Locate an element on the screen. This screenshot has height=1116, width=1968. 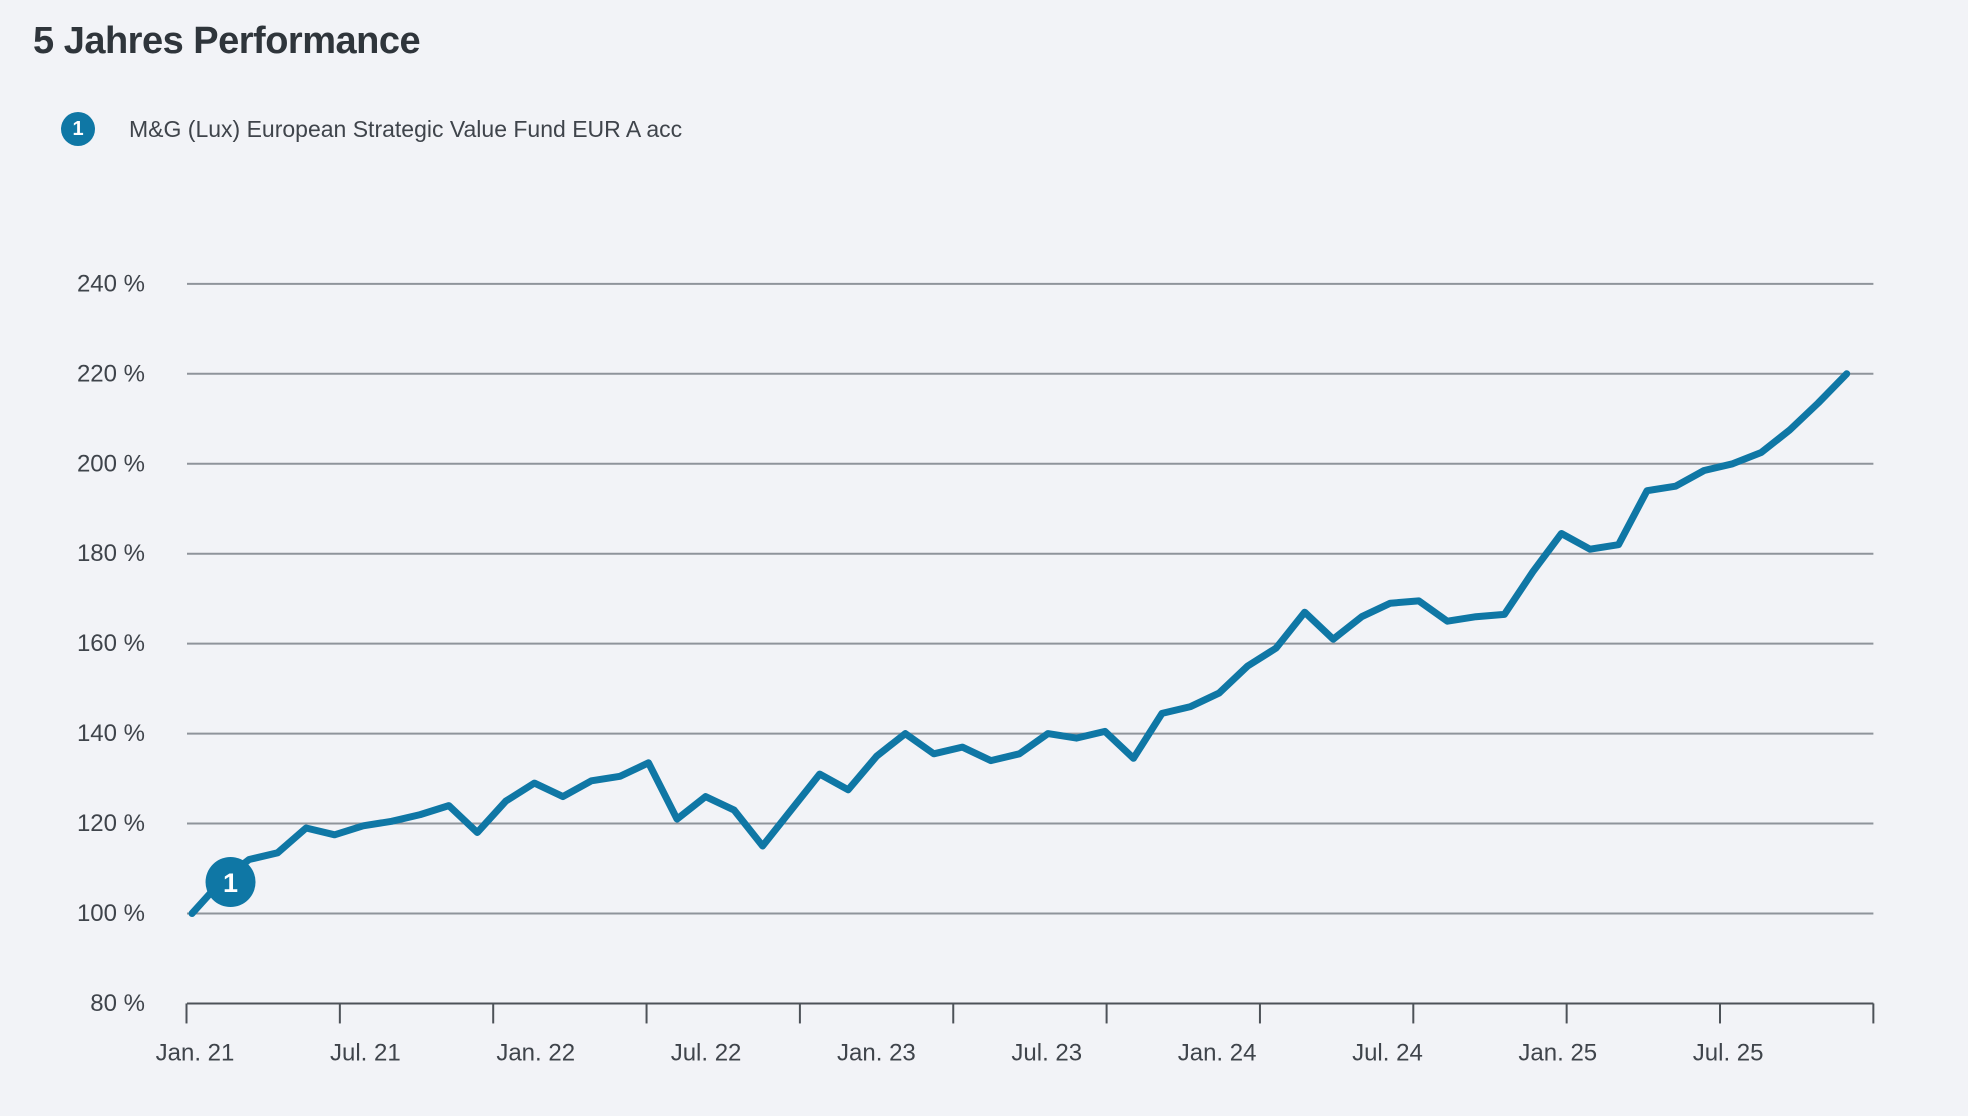
x-axis-label: Jan. 21 is located at coordinates (195, 1053).